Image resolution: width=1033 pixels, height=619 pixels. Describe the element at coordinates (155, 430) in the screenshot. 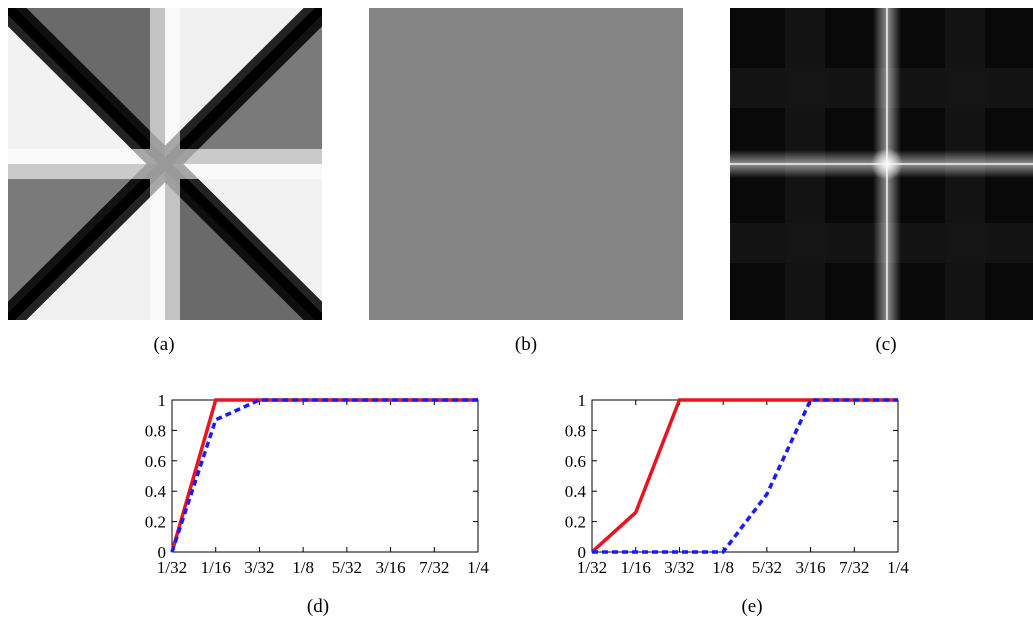

I see `chart-d-ytick-label: 0.8` at that location.